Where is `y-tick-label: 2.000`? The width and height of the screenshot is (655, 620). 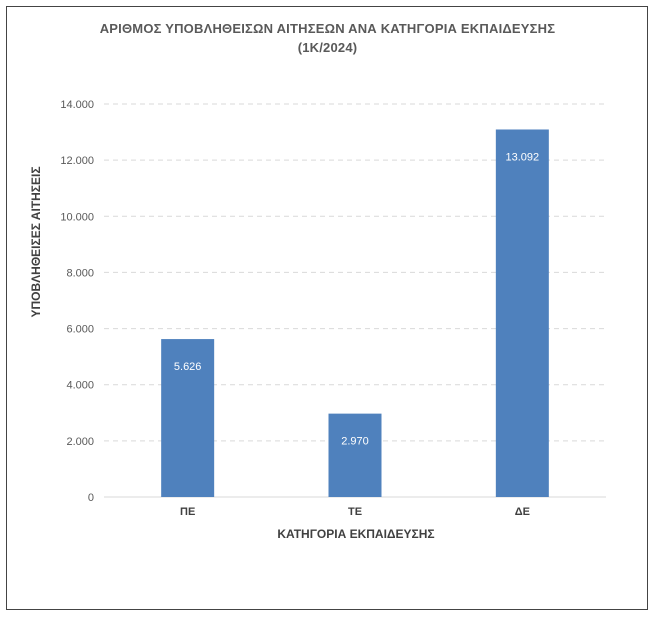 y-tick-label: 2.000 is located at coordinates (80, 442).